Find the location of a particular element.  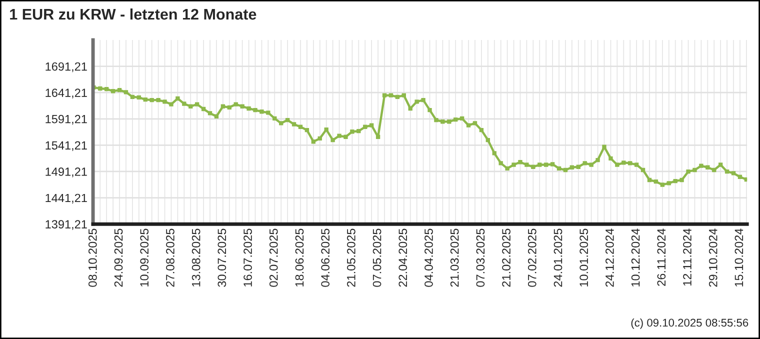

x-tick-label: 16.07.2025 is located at coordinates (248, 257).